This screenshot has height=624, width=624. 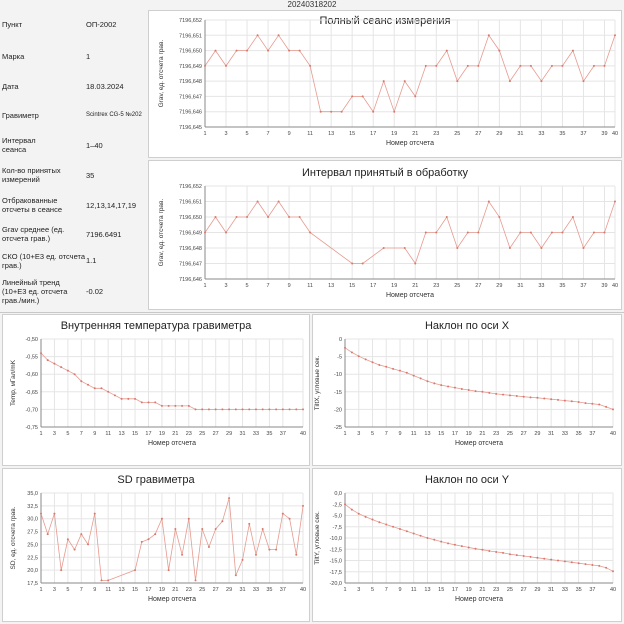 What do you see at coordinates (310, 286) in the screenshot?
I see `x-tick-label: 11` at bounding box center [310, 286].